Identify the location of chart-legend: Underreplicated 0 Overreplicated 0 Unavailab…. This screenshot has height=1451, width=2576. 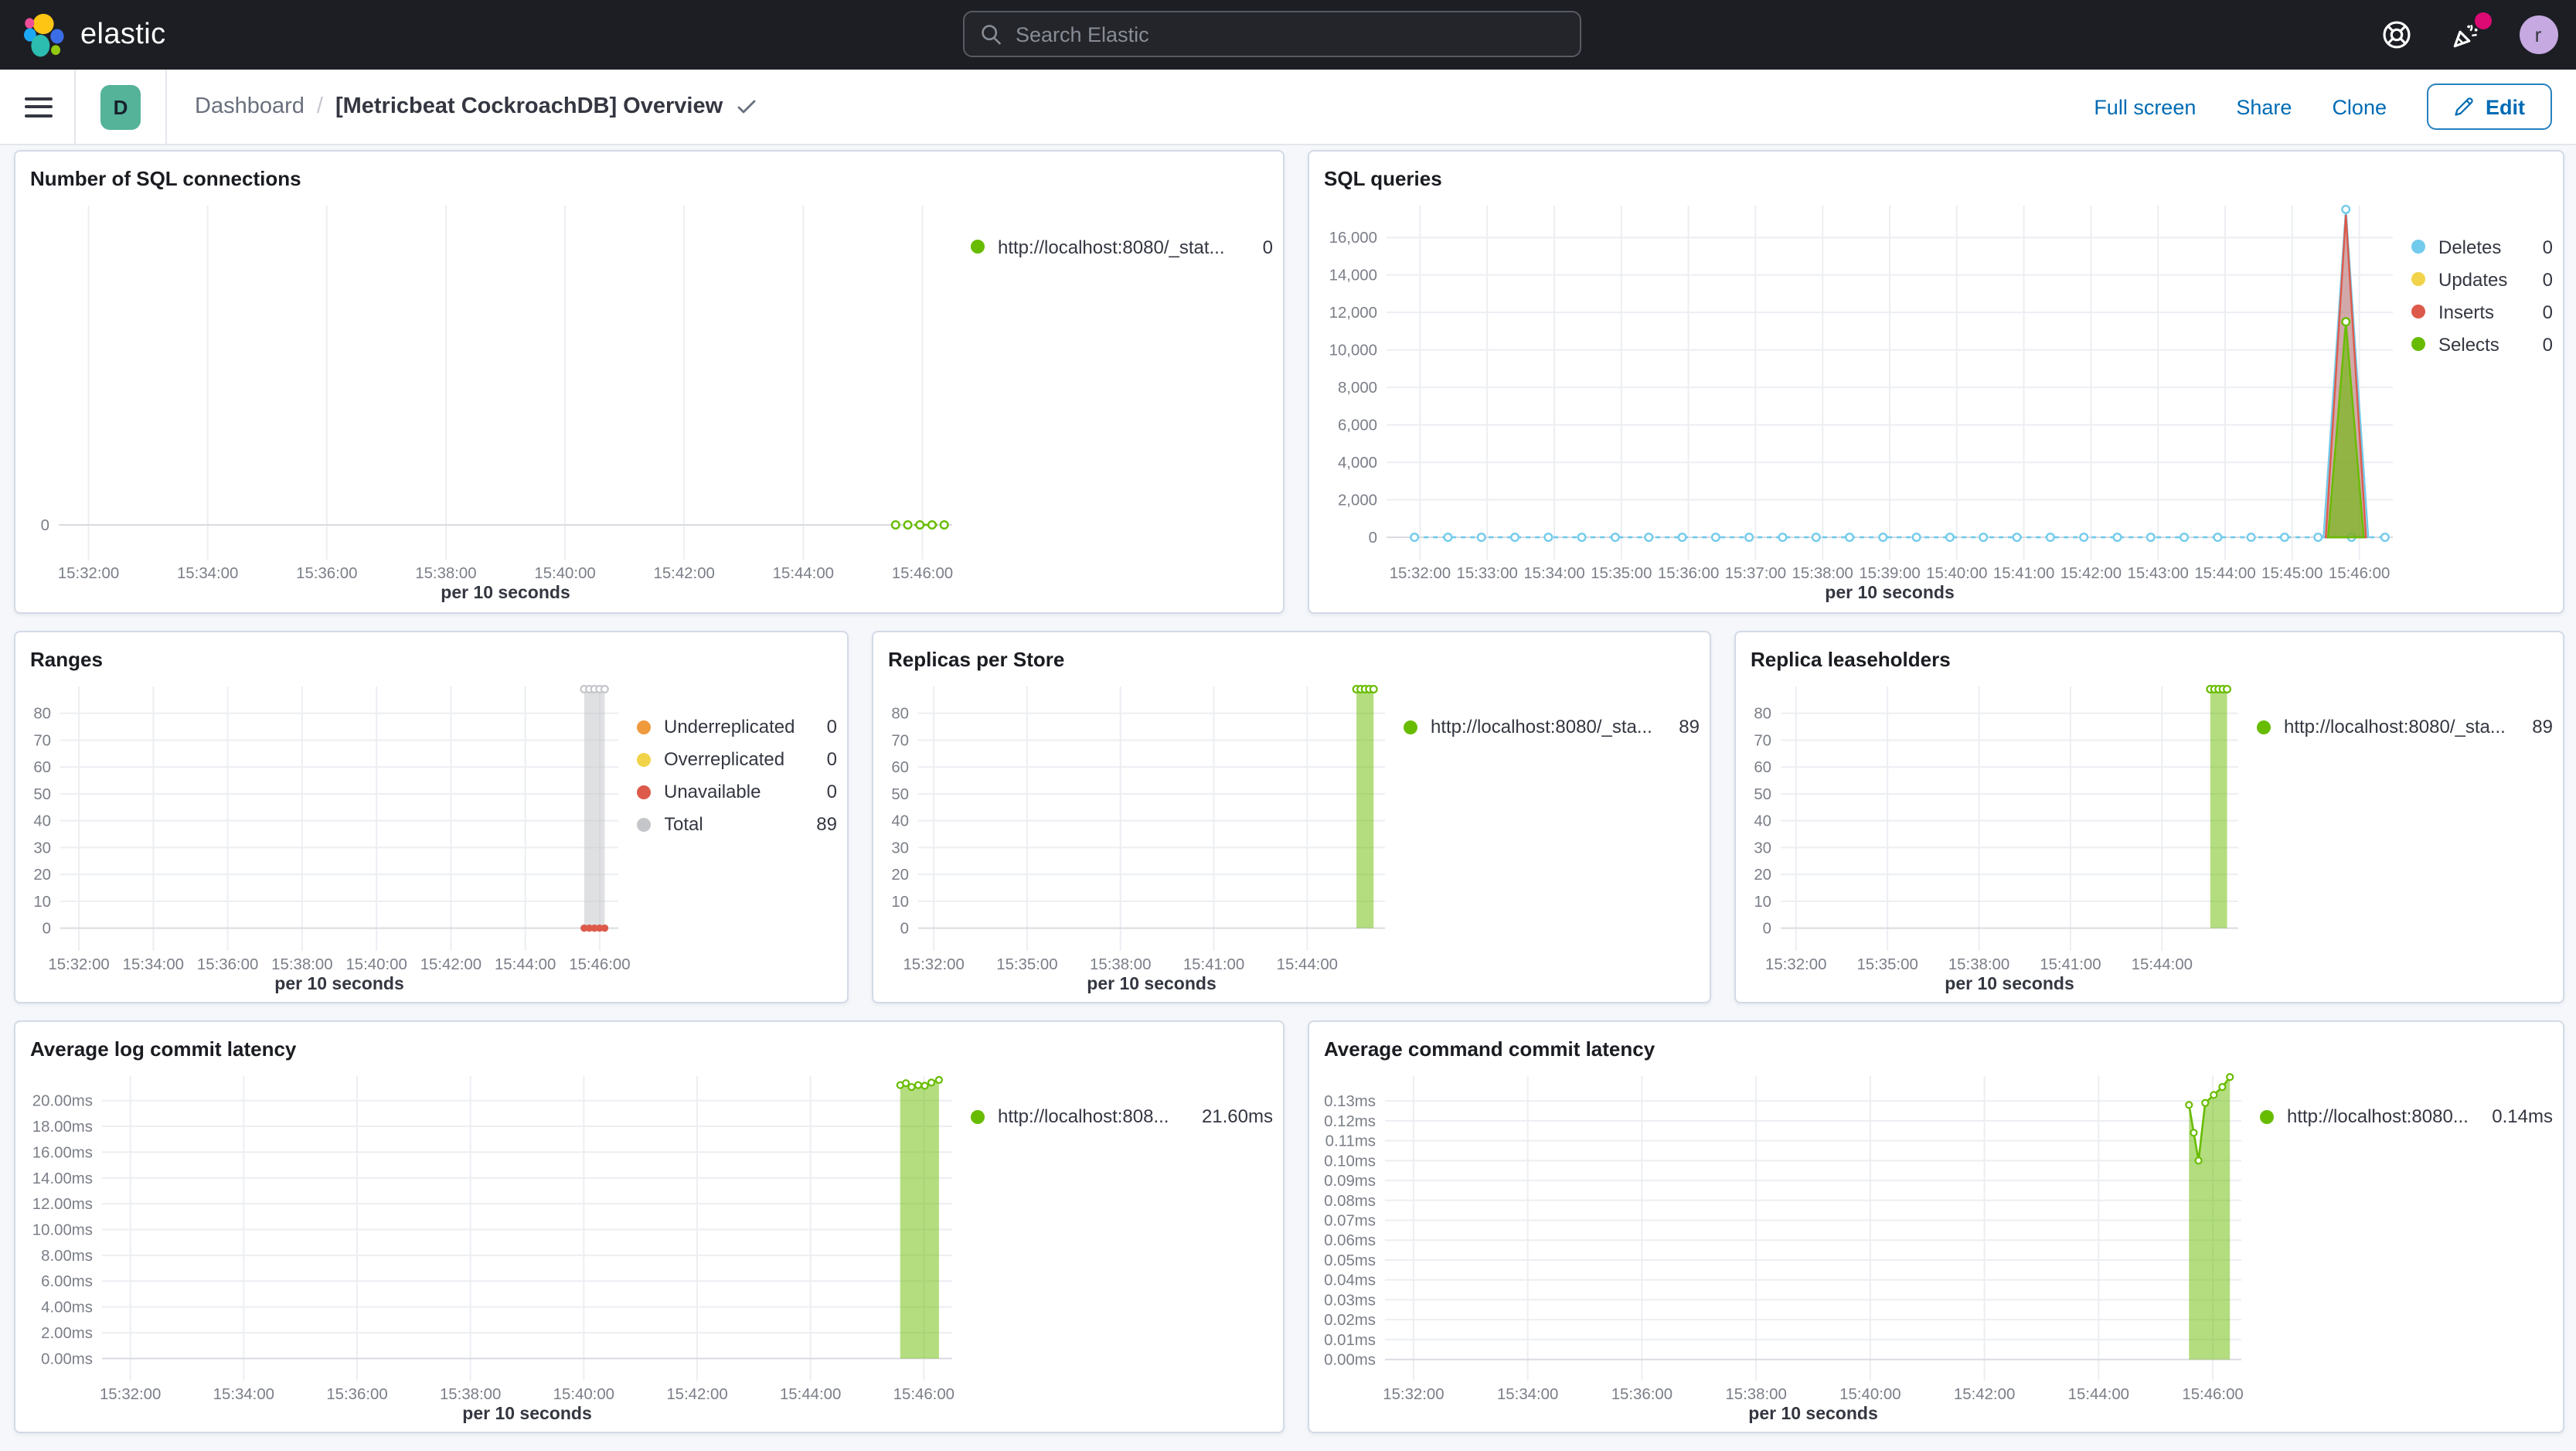
(736, 836).